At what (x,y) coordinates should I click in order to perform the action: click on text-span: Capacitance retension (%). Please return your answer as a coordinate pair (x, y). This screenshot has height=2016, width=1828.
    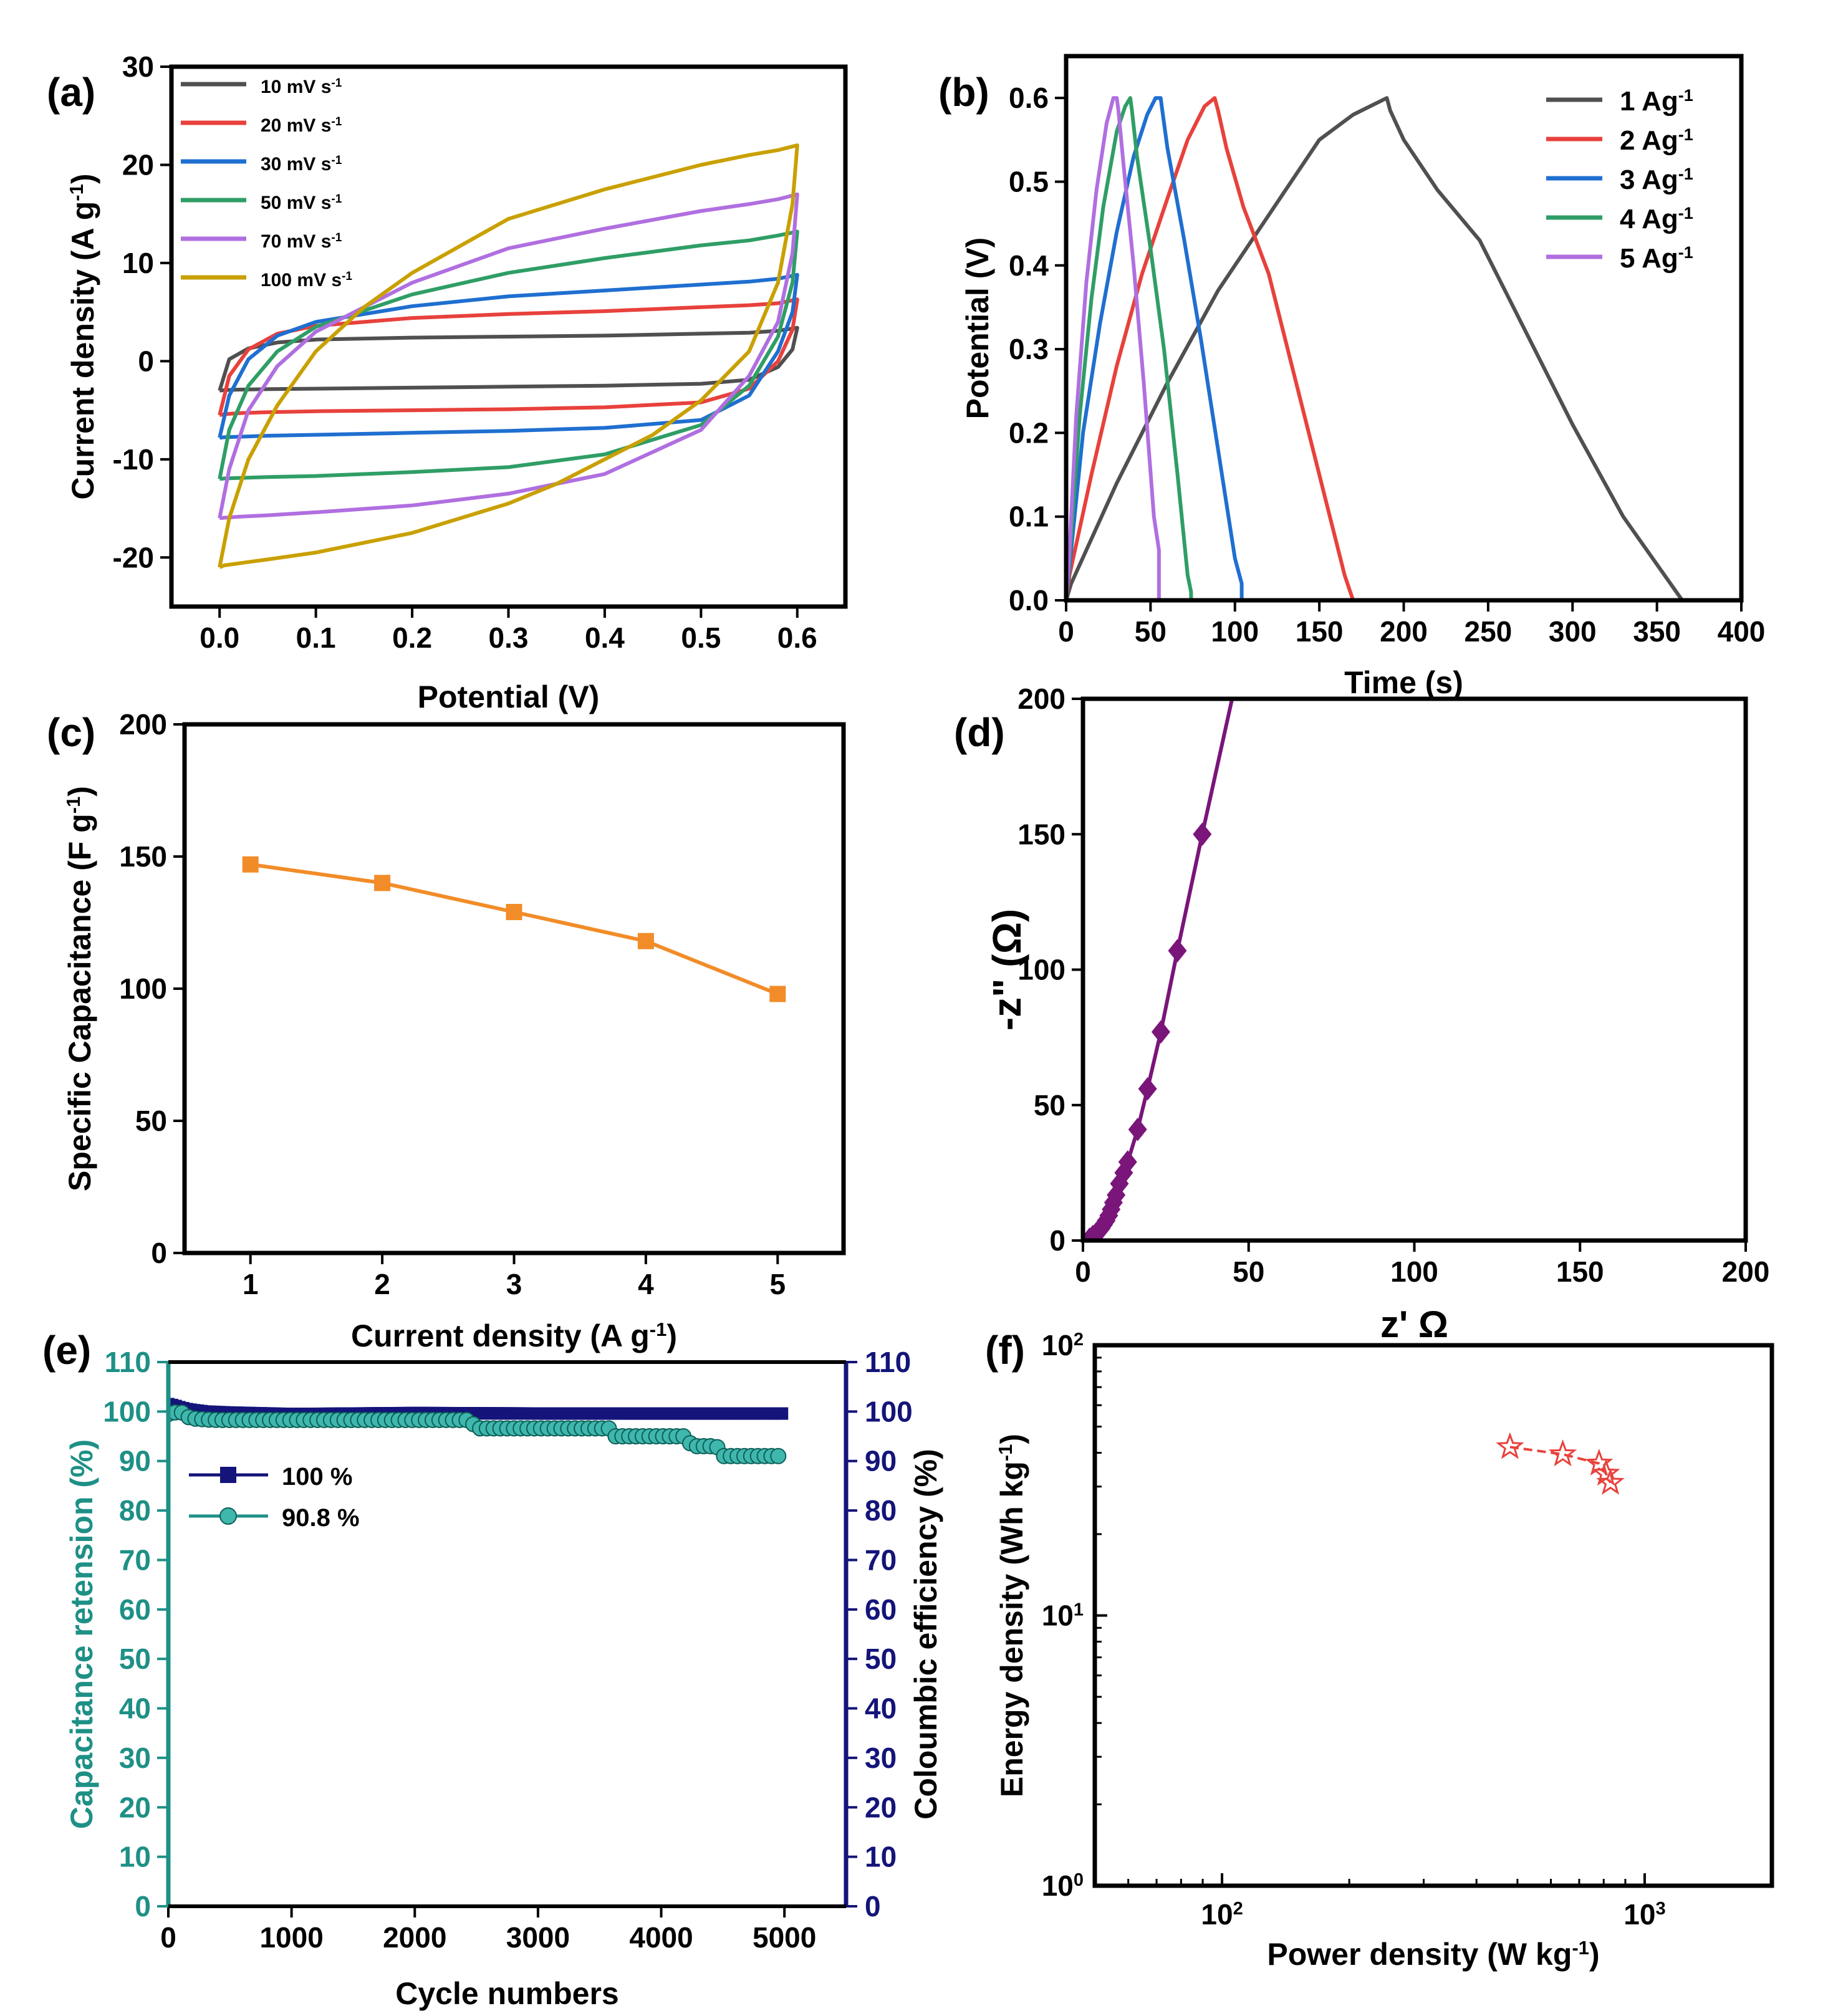
    Looking at the image, I should click on (81, 1634).